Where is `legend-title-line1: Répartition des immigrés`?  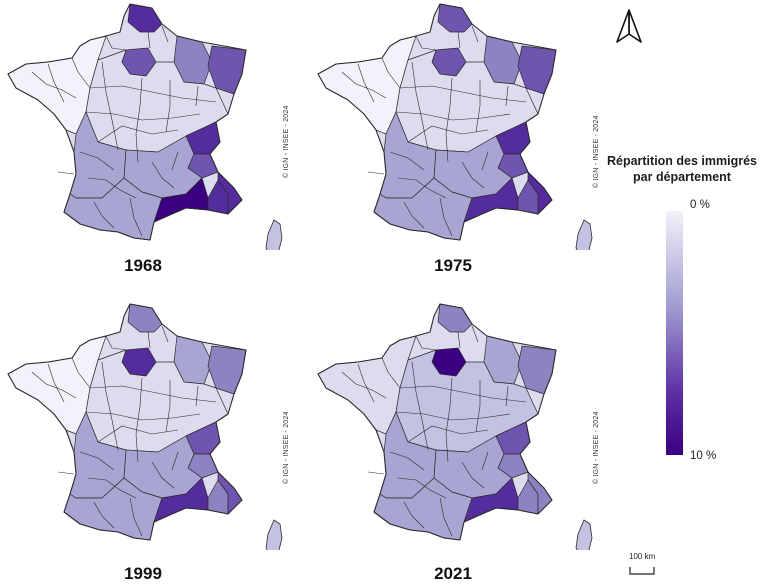
legend-title-line1: Répartition des immigrés is located at coordinates (682, 161).